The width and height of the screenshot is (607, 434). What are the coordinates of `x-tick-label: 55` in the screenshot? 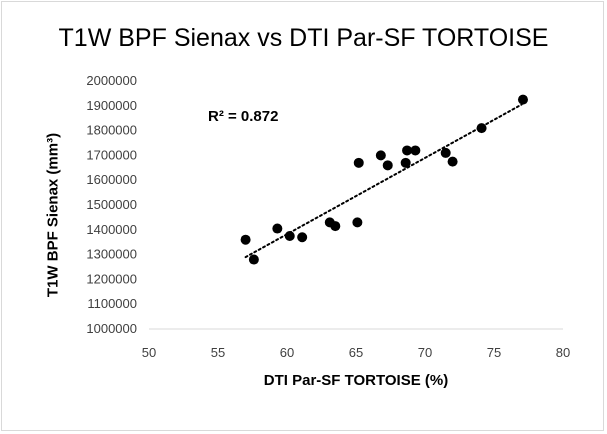 It's located at (218, 352).